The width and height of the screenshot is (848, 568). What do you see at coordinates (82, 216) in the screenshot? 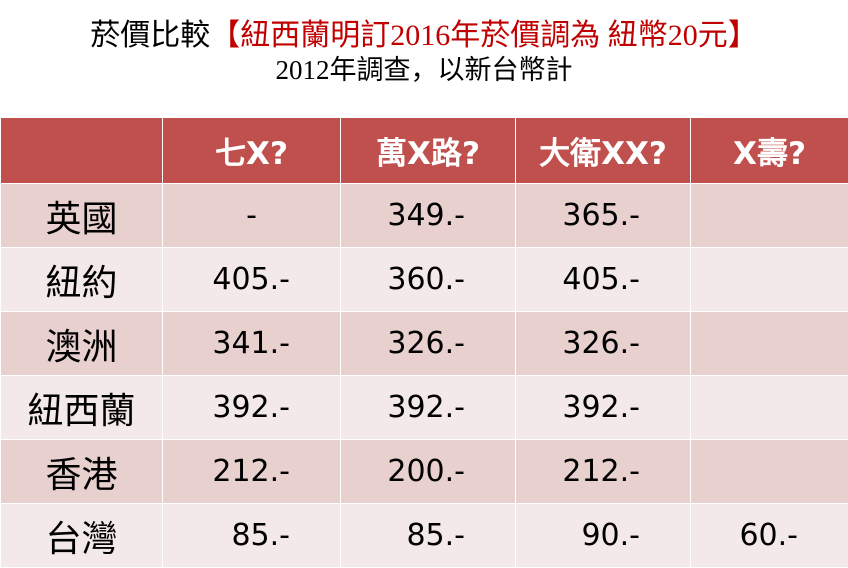
I see `row-label: 英國` at bounding box center [82, 216].